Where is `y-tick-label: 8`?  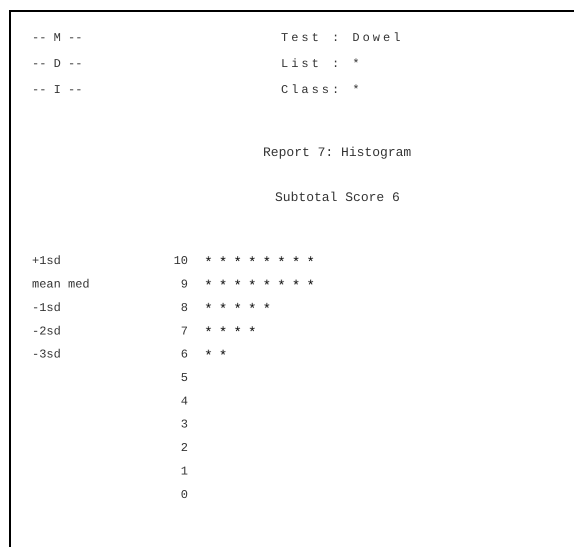
y-tick-label: 8 is located at coordinates (184, 307).